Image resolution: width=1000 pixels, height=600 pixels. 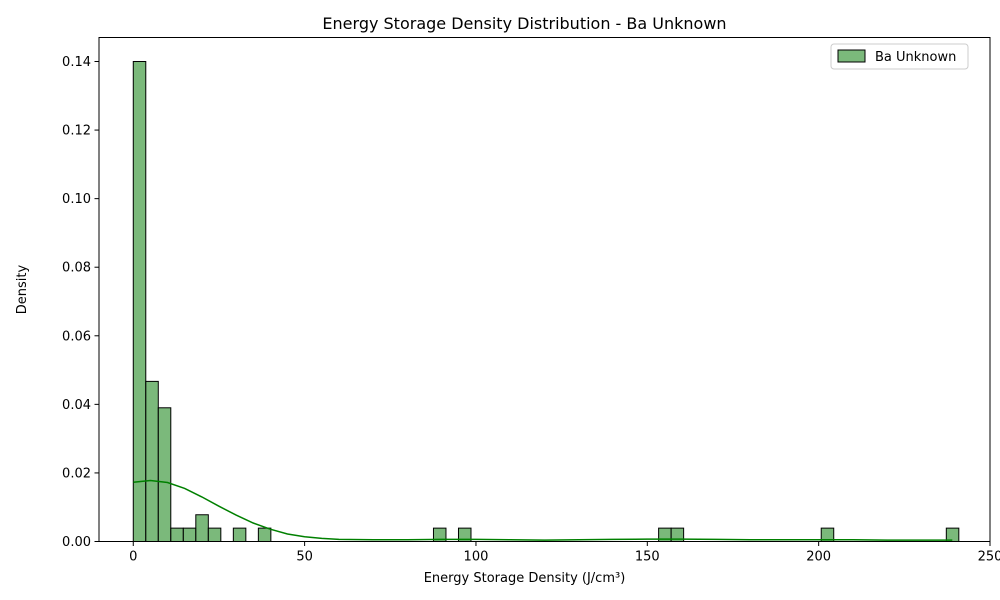 What do you see at coordinates (80, 302) in the screenshot?
I see `y-axis: 0.00 0.02 0.04 0.06 0.08 0.10 0.12 0.14` at bounding box center [80, 302].